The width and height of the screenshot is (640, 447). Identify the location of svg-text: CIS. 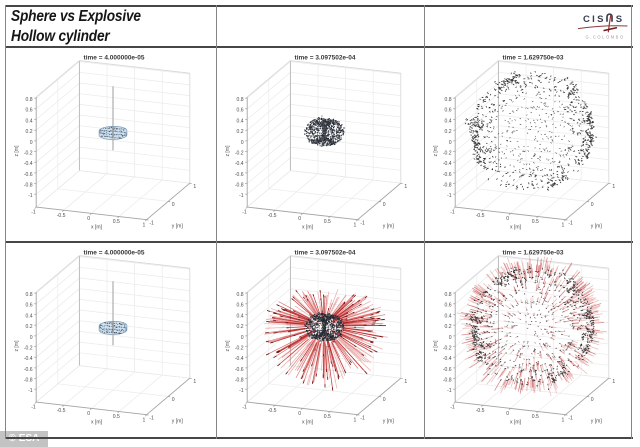
(594, 19).